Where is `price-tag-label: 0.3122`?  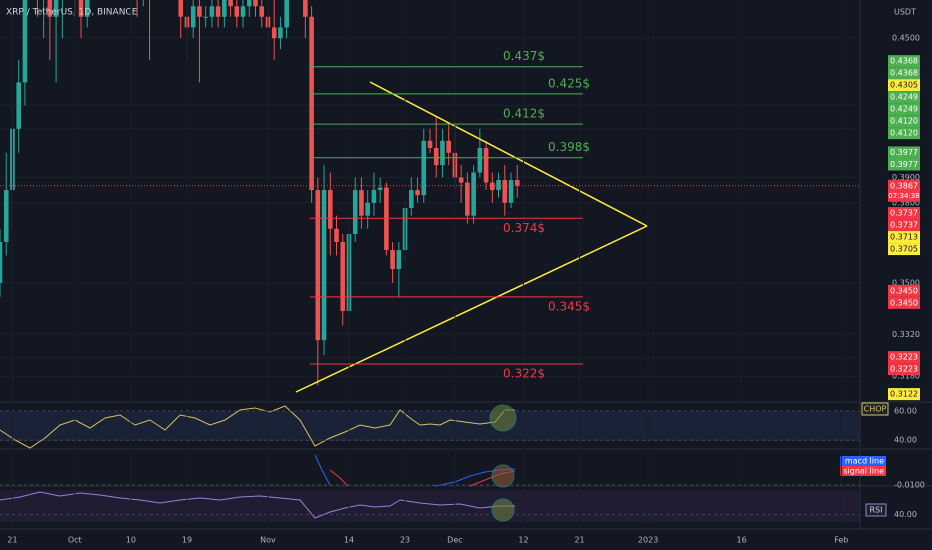 price-tag-label: 0.3122 is located at coordinates (904, 394).